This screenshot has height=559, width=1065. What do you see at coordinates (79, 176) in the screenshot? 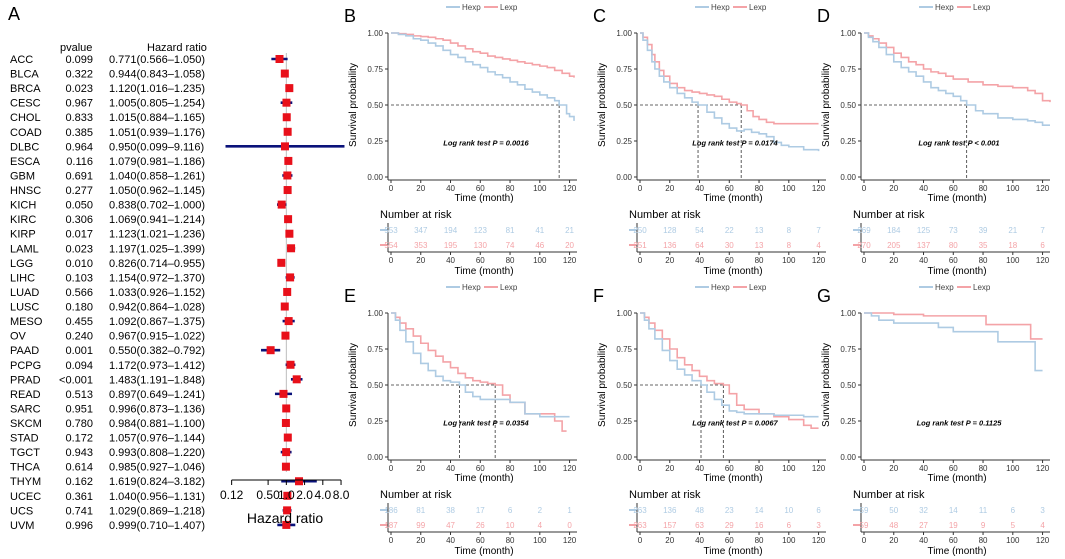
I see `forest-row-pvalue: 0.691` at bounding box center [79, 176].